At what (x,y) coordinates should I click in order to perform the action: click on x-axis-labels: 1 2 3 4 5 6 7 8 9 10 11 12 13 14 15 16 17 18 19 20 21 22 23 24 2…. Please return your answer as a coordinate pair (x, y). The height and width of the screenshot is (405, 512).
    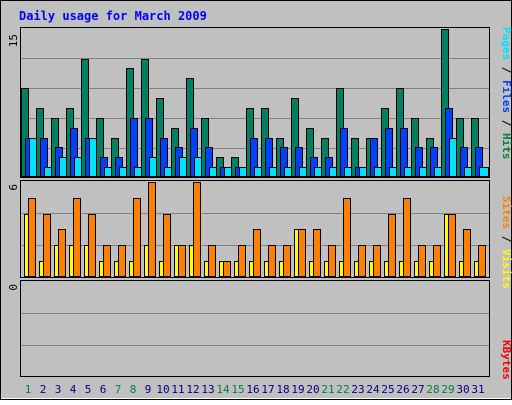
    Looking at the image, I should click on (255, 389).